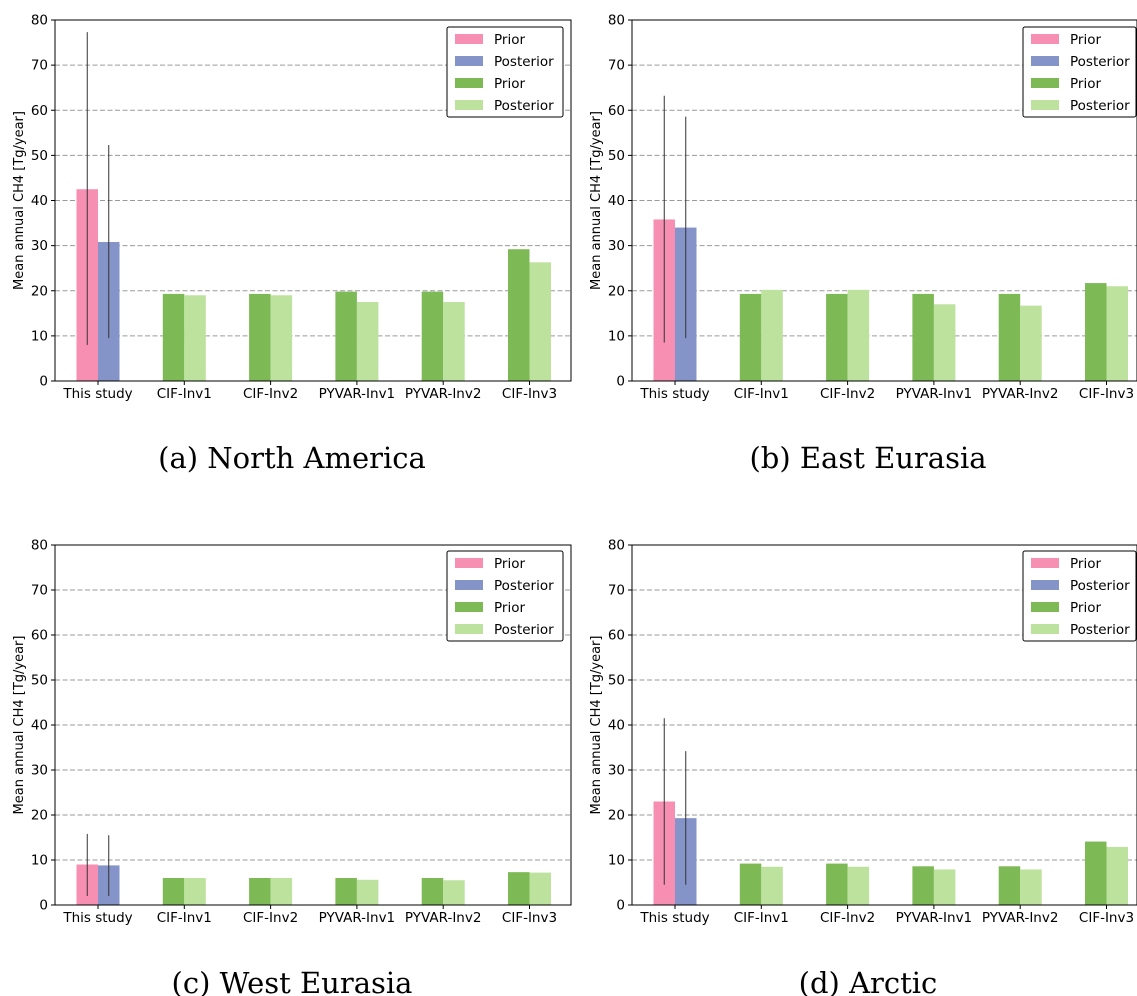 This screenshot has height=996, width=1137. Describe the element at coordinates (596, 200) in the screenshot. I see `y-axis-label: Mean annual CH4 [Tg/year]` at that location.